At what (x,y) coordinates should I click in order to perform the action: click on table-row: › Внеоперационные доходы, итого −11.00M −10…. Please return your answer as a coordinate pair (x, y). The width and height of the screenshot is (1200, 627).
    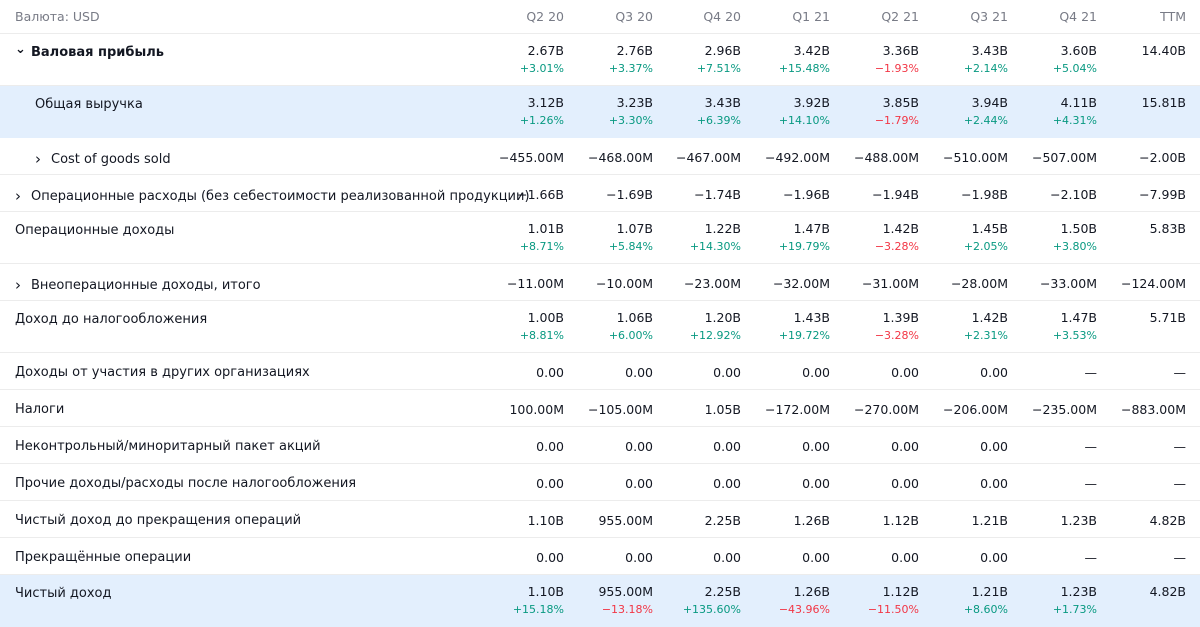
    Looking at the image, I should click on (600, 282).